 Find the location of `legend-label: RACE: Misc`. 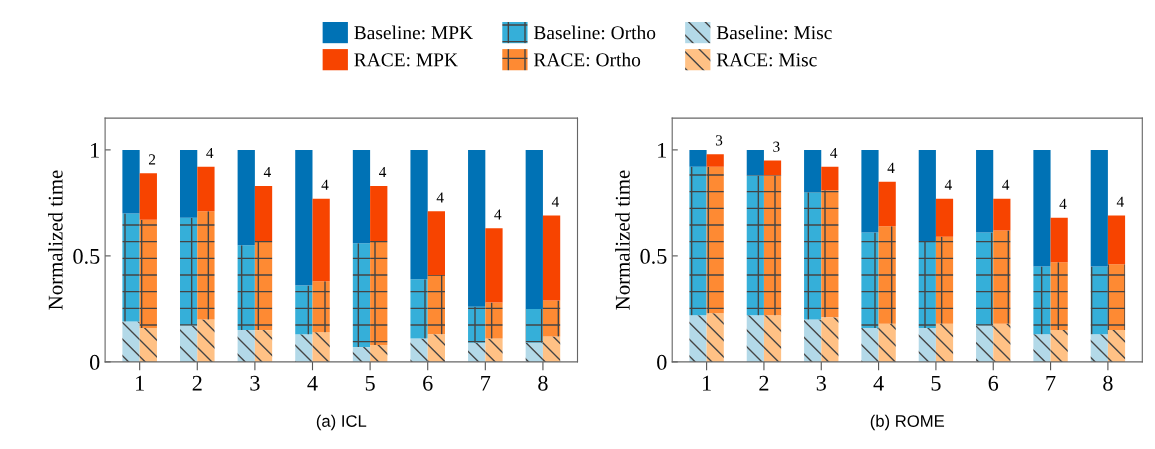

legend-label: RACE: Misc is located at coordinates (766, 60).